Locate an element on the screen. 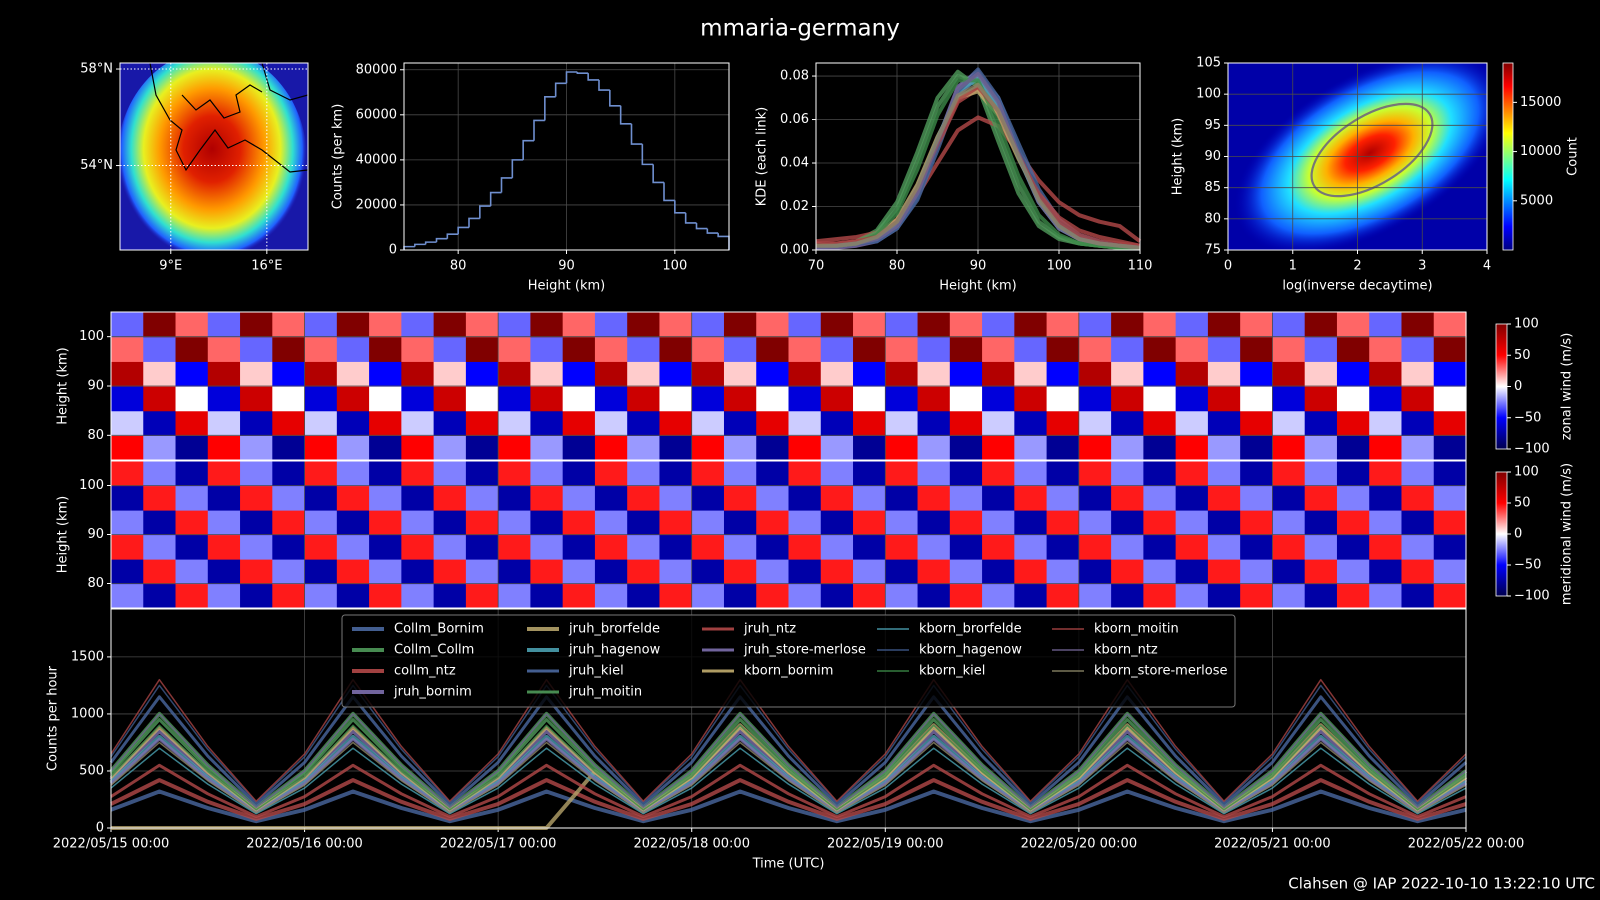  y-tick-label: 500 is located at coordinates (91, 770).